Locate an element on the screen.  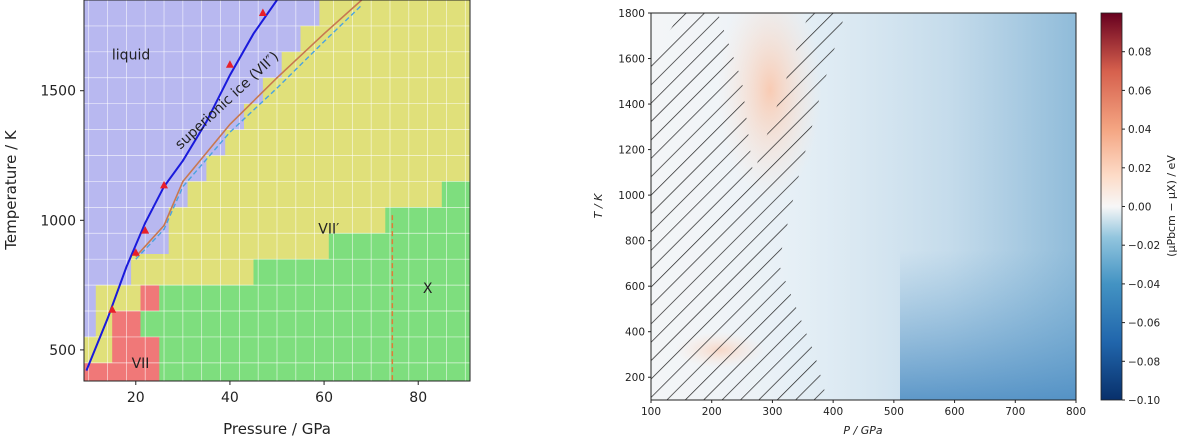
series-line-transition is located at coordinates (249, 129).